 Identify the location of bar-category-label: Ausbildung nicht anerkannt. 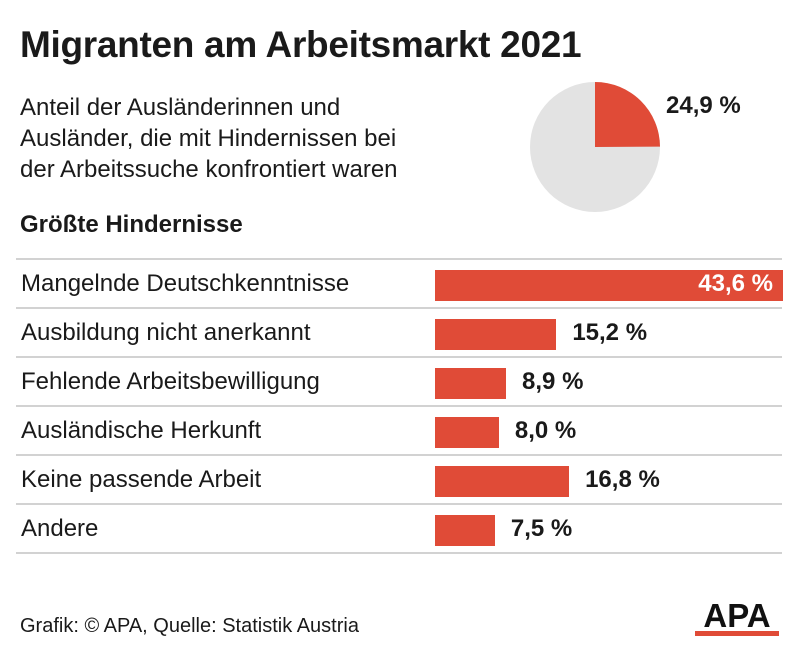
(166, 332).